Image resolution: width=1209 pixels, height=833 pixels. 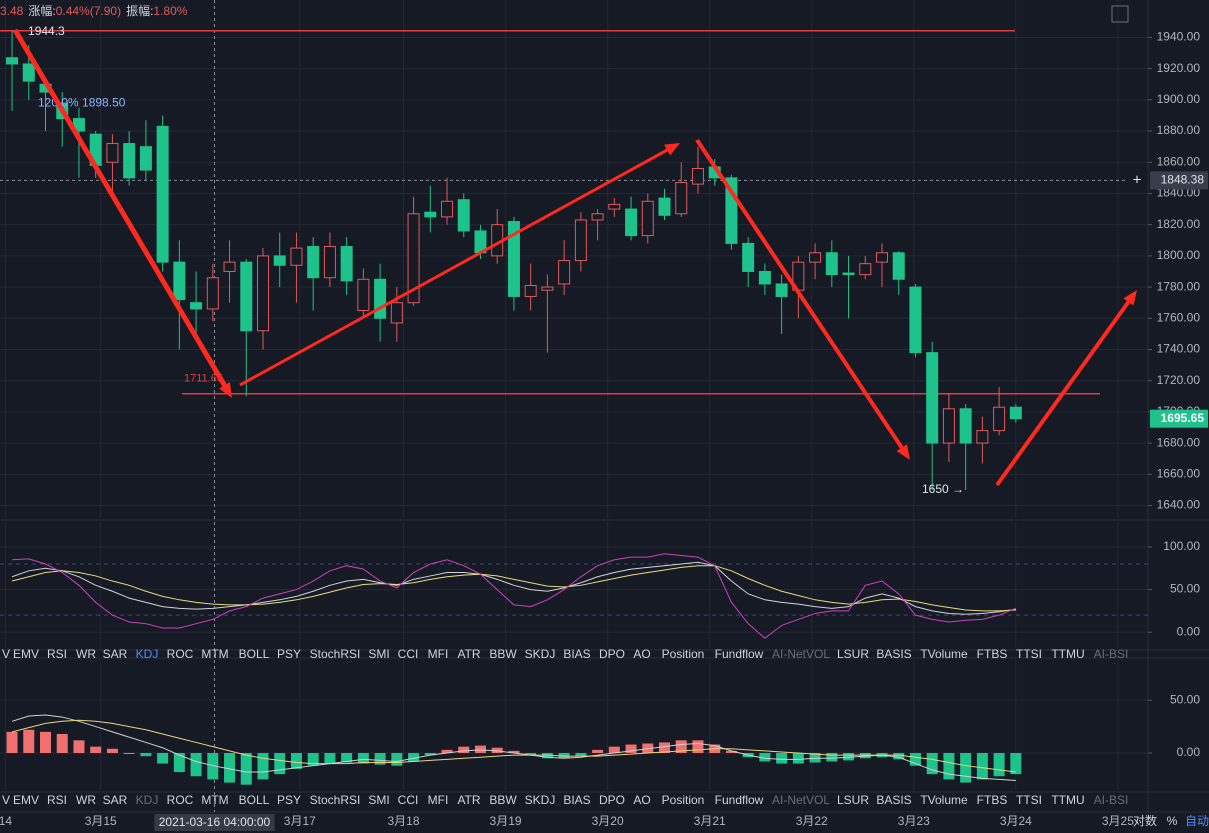 I want to click on header-change: 0.44%(7.90), so click(x=88, y=11).